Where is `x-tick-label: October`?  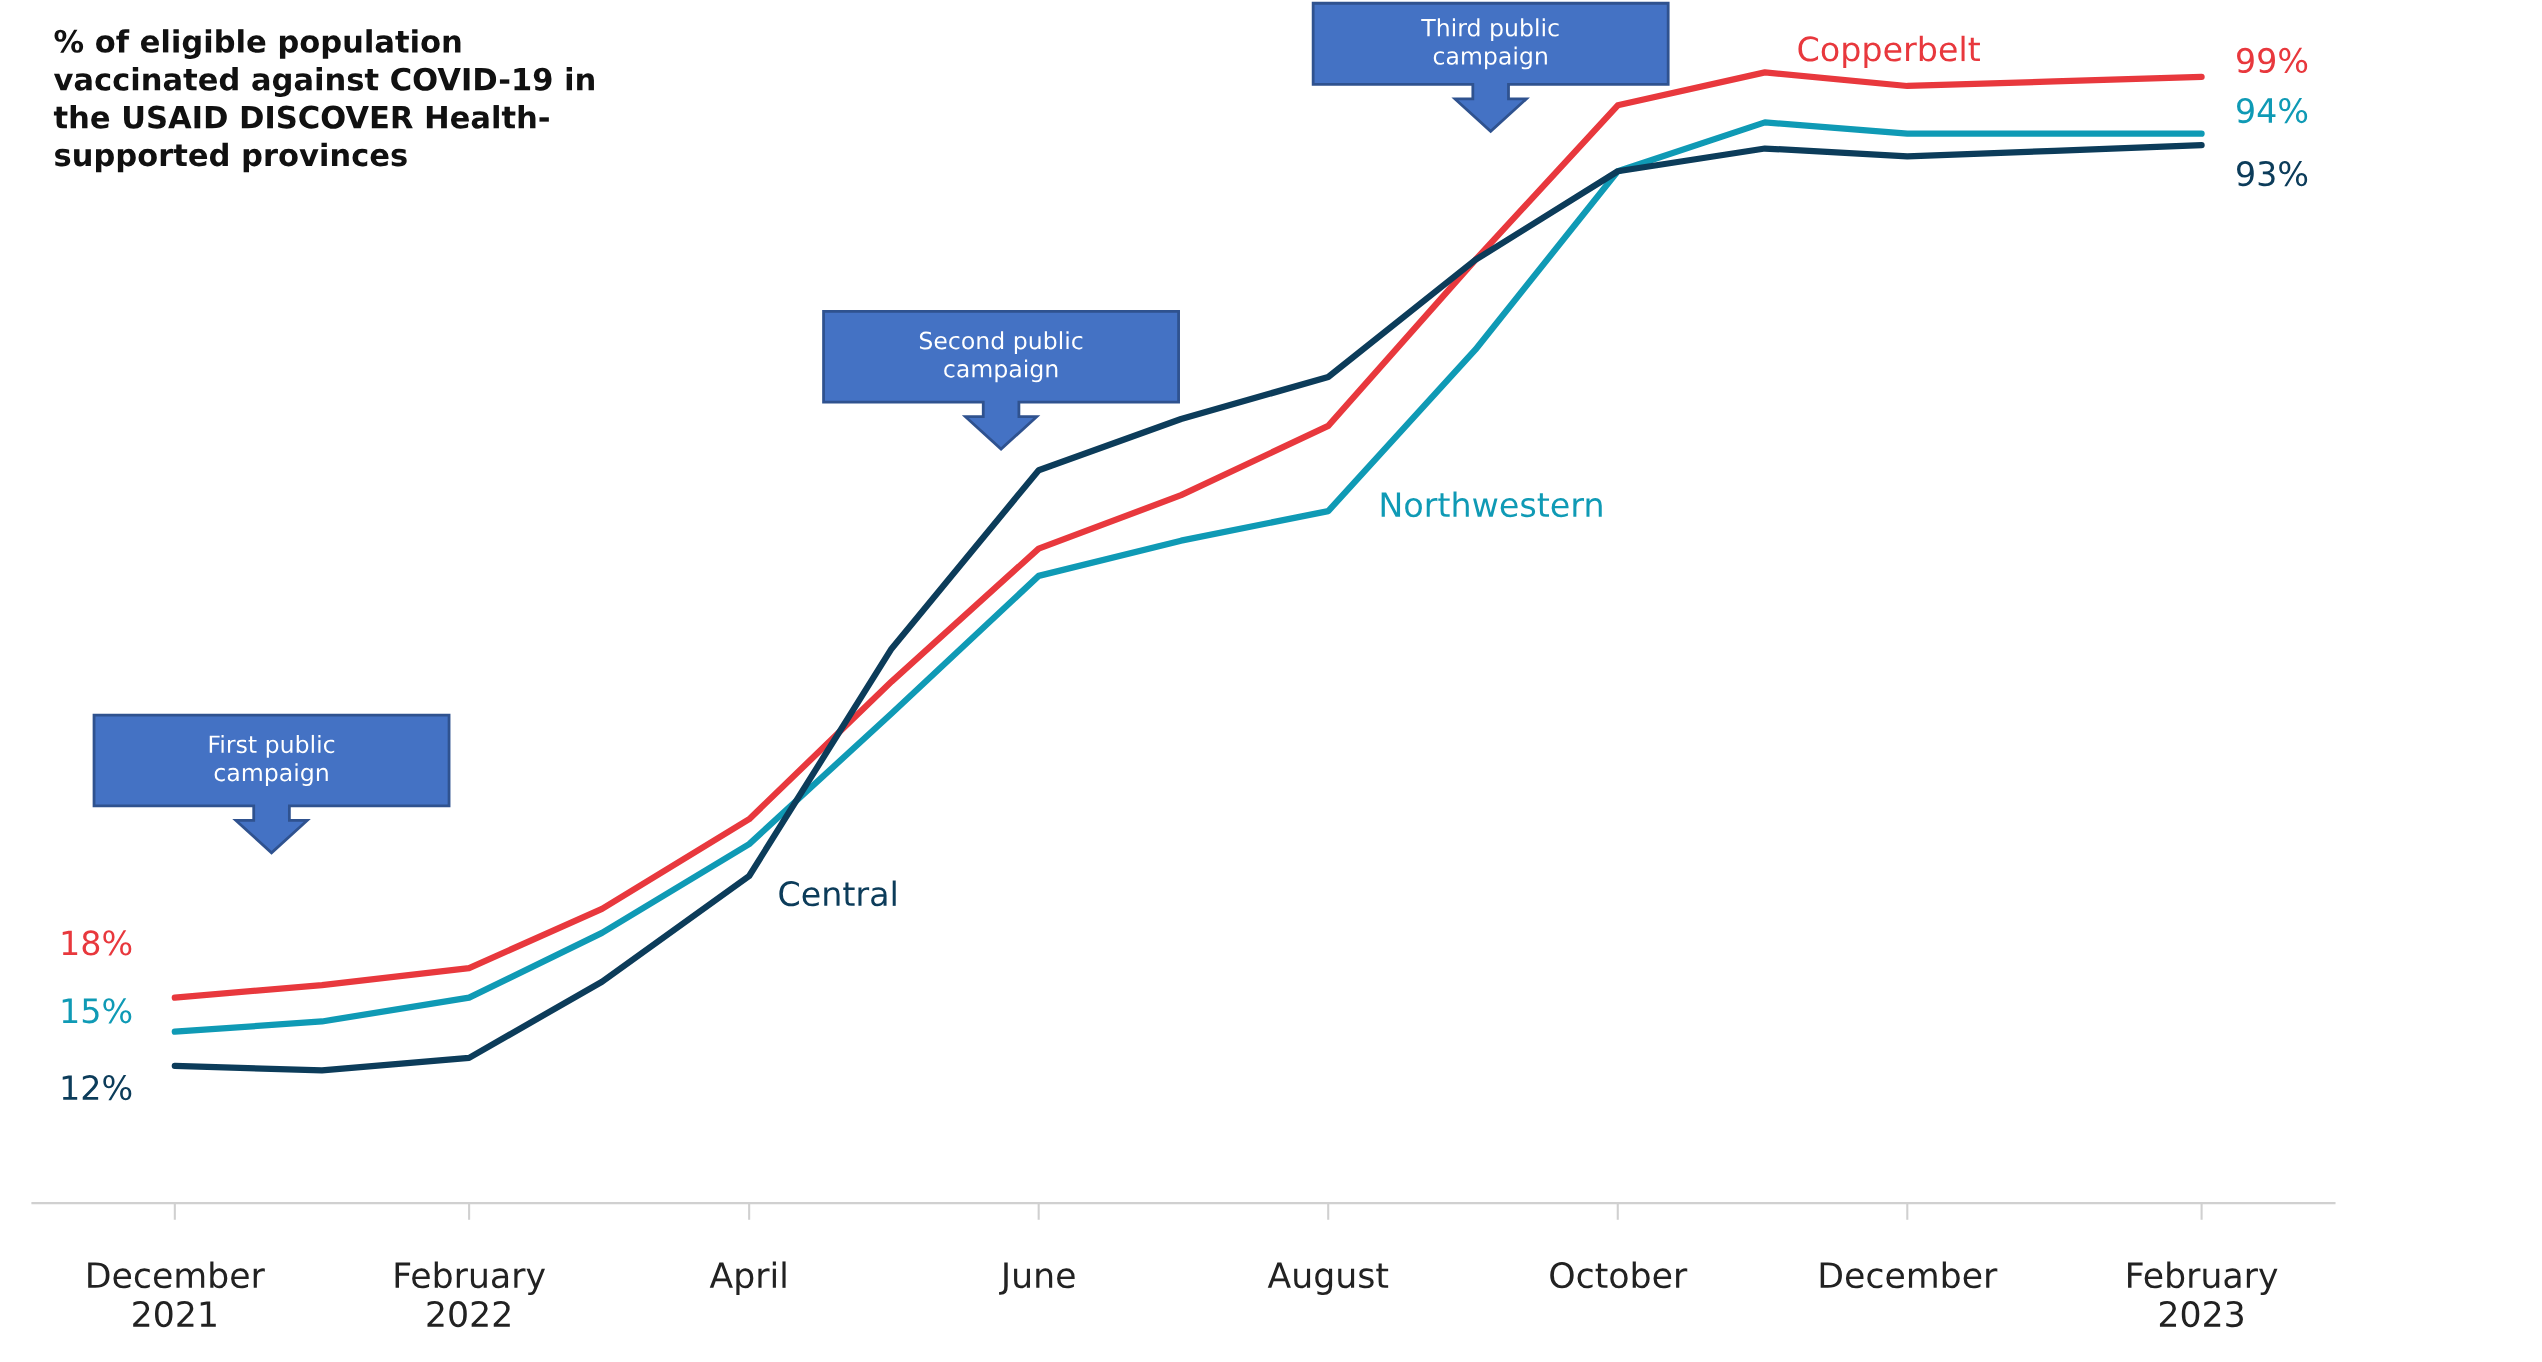 x-tick-label: October is located at coordinates (1619, 1275).